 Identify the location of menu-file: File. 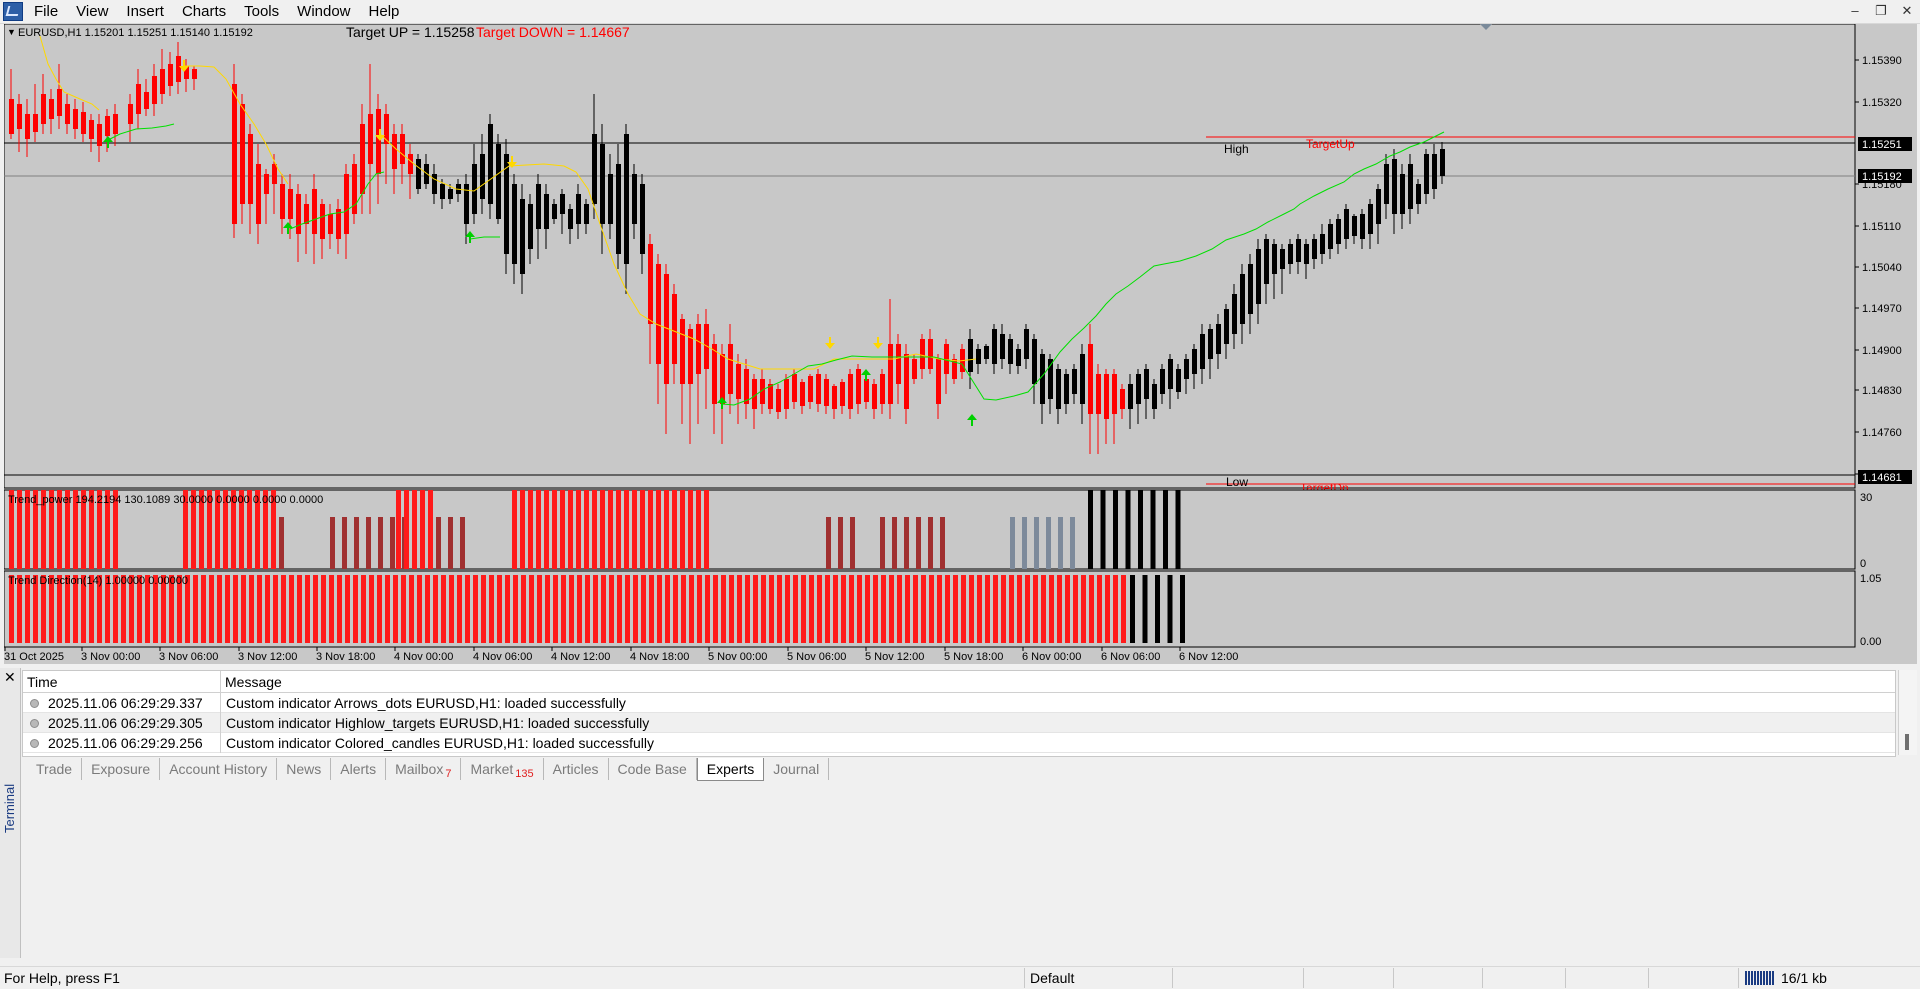
(46, 11).